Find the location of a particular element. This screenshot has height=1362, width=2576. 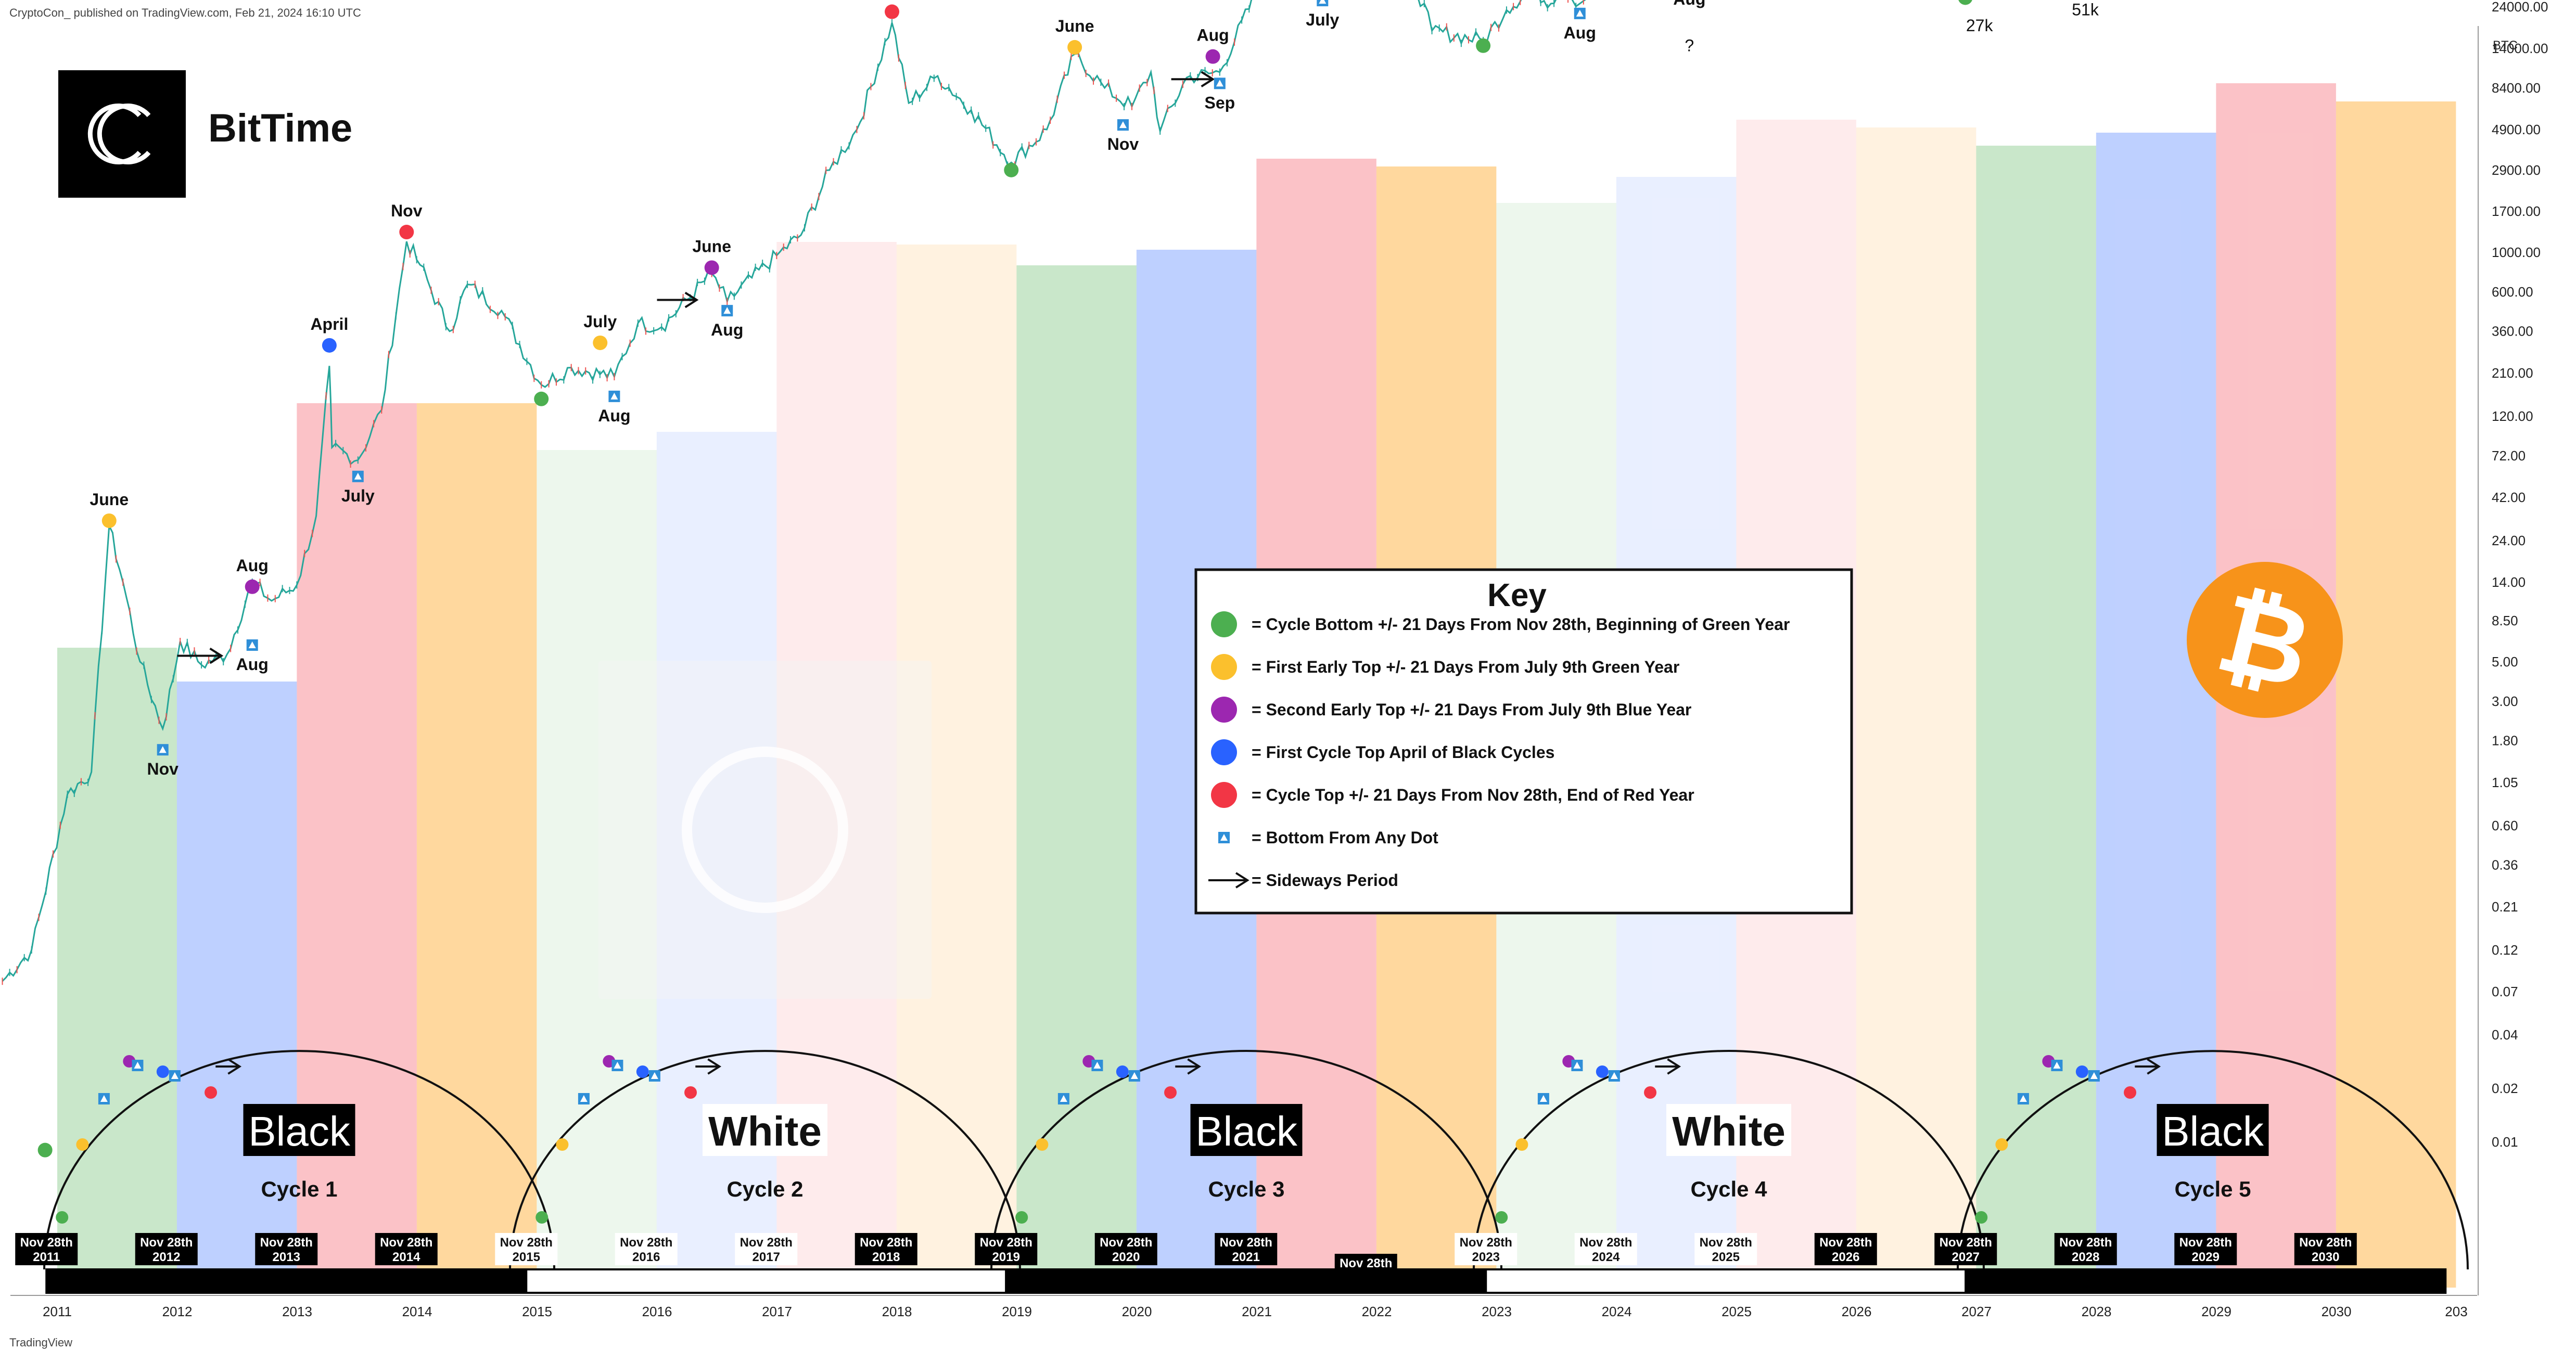

nov28-marker-year: 2021 is located at coordinates (1246, 1257).